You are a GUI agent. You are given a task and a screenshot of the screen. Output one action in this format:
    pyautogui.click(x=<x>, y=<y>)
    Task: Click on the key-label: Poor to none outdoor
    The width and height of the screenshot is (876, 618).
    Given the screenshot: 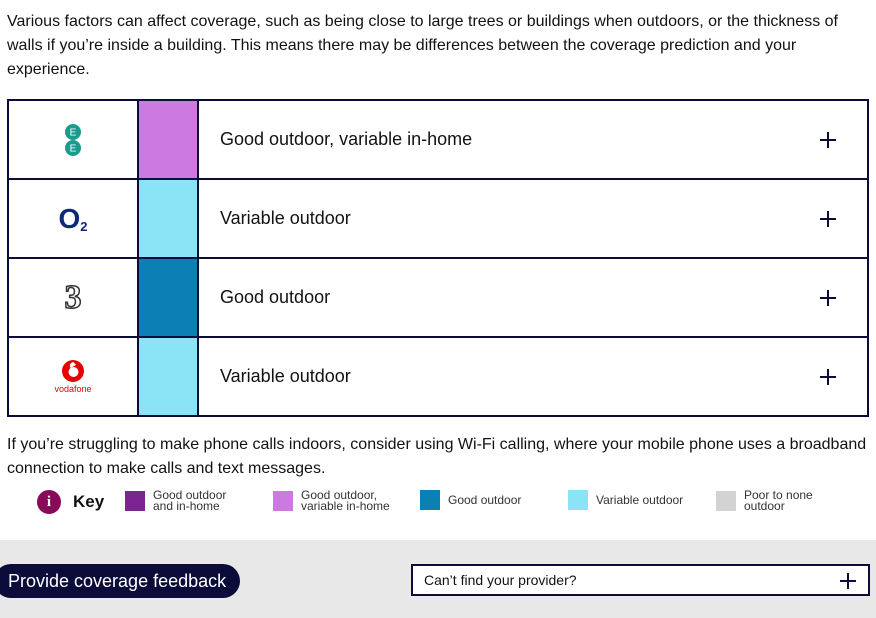 What is the action you would take?
    pyautogui.click(x=778, y=500)
    